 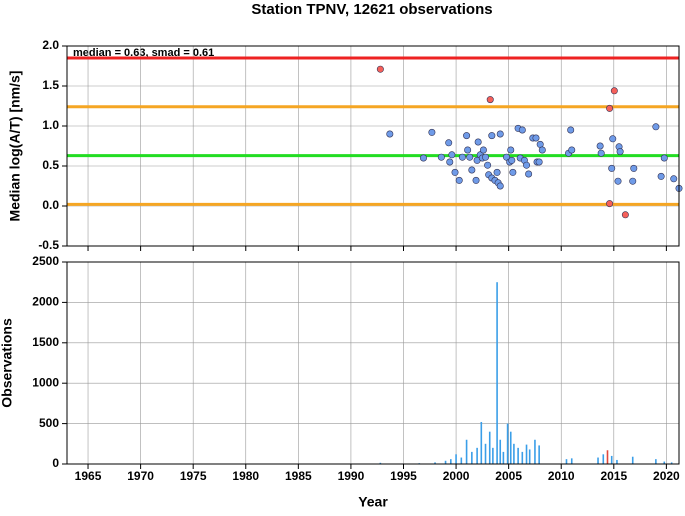 What do you see at coordinates (45, 302) in the screenshot?
I see `y-tick-label: 2000` at bounding box center [45, 302].